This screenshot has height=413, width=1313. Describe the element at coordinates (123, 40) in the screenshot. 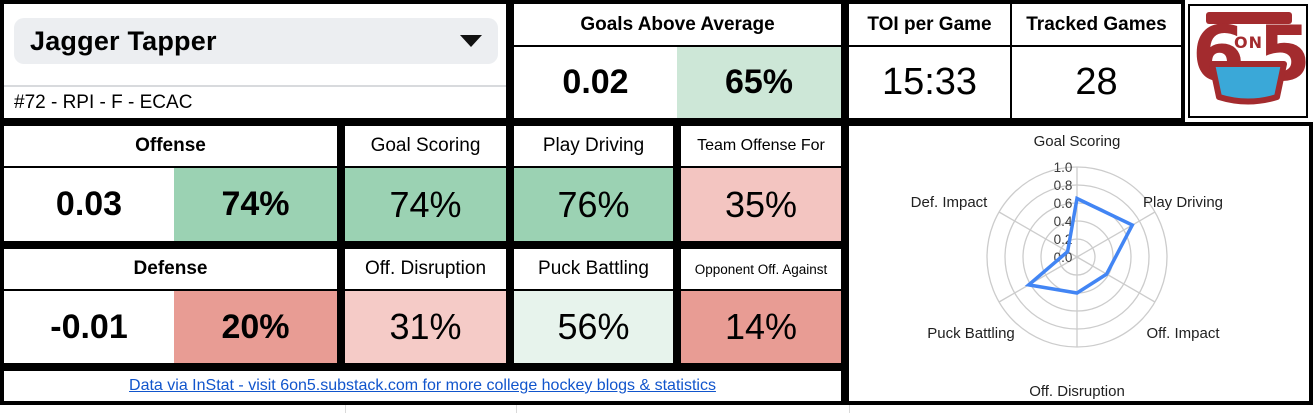

I see `player-name: Jagger Tapper` at that location.